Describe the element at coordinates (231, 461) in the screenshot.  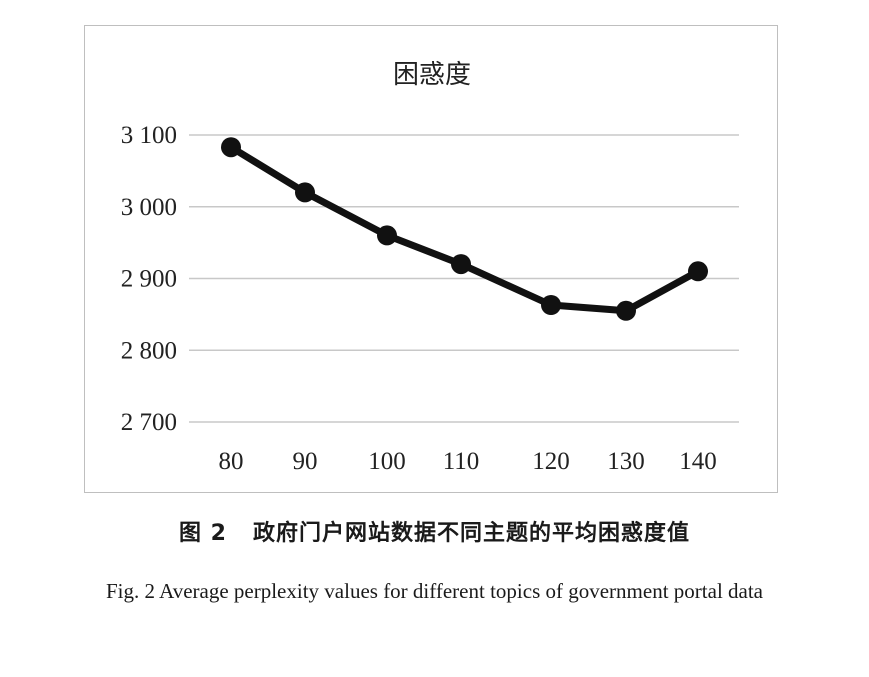
I see `x-tick-label: 80` at that location.